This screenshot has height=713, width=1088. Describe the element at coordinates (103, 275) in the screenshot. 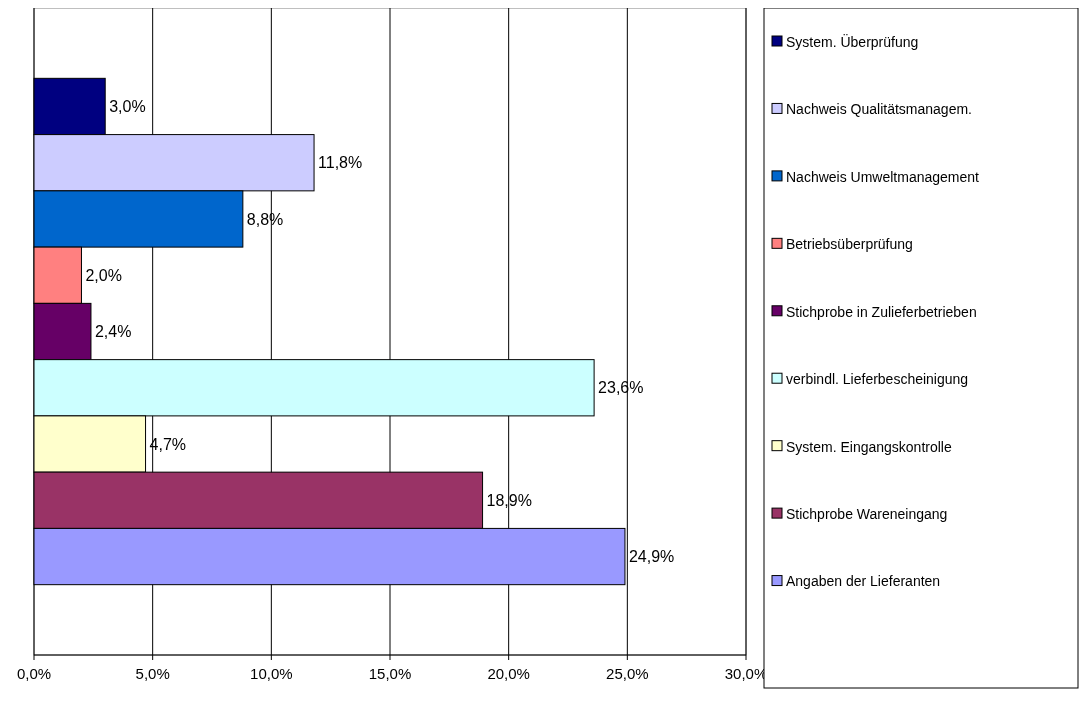

I see `data-label: 2,0%` at that location.